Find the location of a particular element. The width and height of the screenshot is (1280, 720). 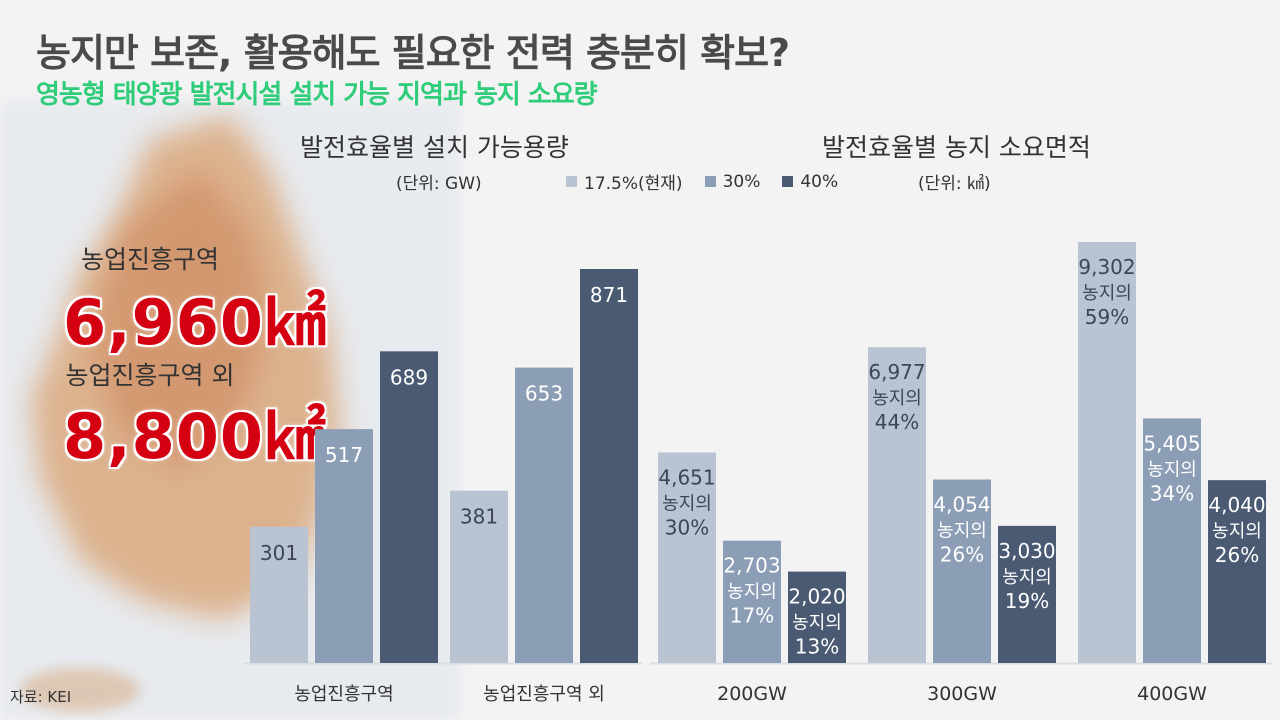

chart2-bar-value-label: 4,054 is located at coordinates (961, 505).